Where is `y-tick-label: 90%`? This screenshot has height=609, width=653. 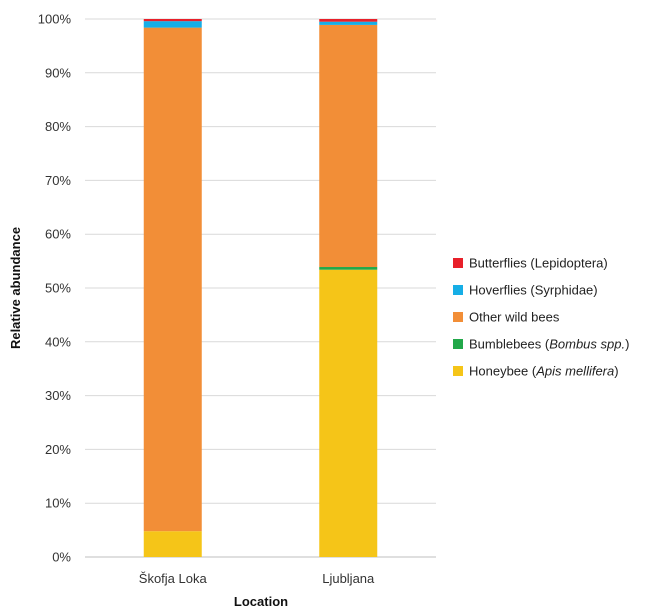
y-tick-label: 90% is located at coordinates (58, 72).